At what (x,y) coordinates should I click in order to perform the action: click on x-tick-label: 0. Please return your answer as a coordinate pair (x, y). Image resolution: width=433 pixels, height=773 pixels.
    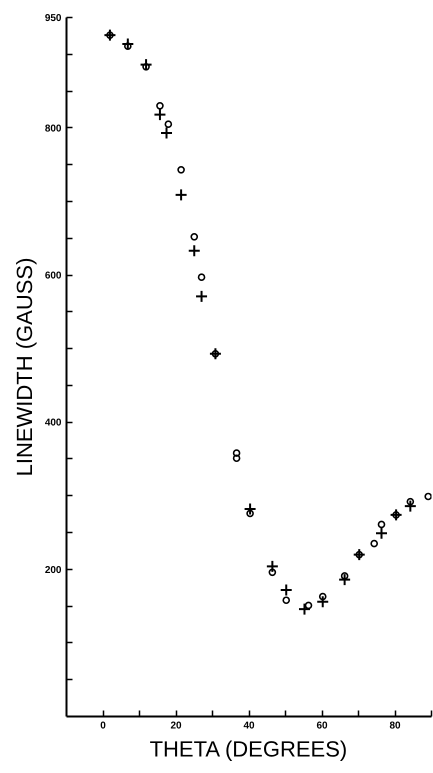
    Looking at the image, I should click on (103, 726).